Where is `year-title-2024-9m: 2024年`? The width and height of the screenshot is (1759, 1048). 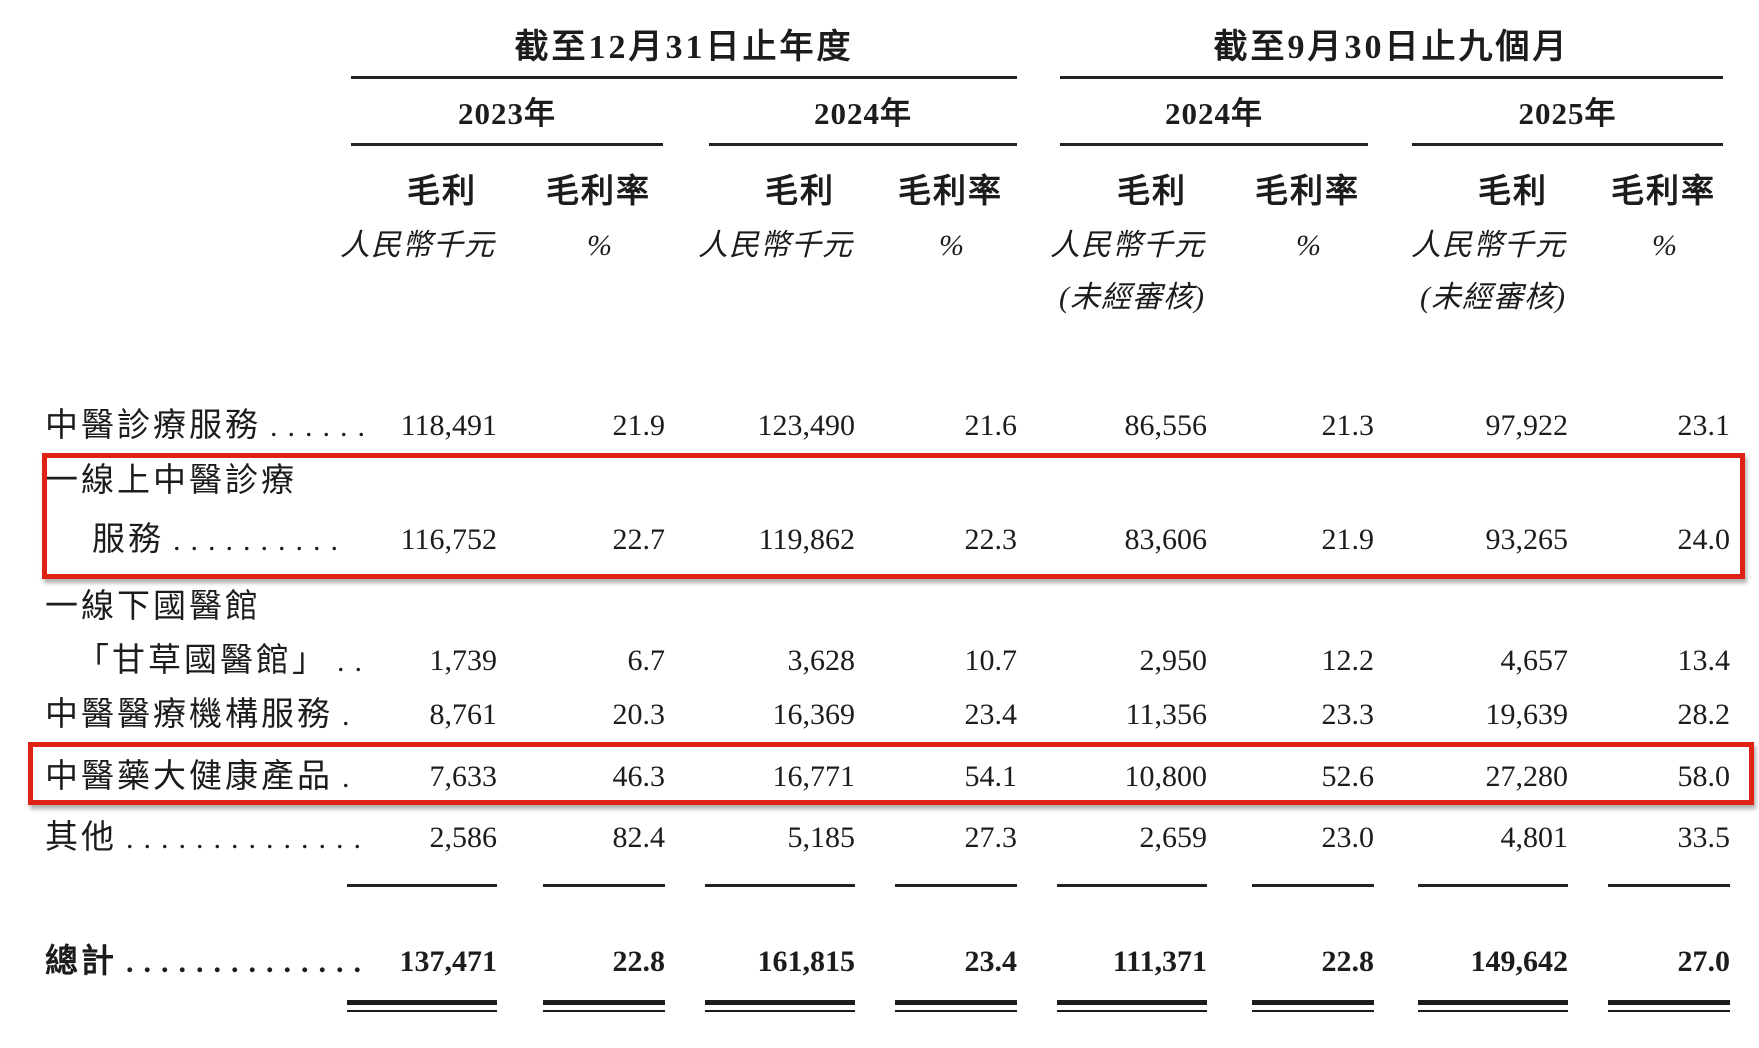 year-title-2024-9m: 2024年 is located at coordinates (1214, 113).